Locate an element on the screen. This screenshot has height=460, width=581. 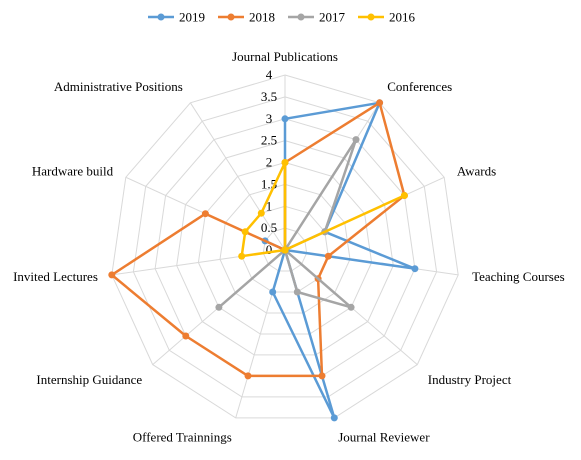
category-label: Industry Project is located at coordinates (470, 379).